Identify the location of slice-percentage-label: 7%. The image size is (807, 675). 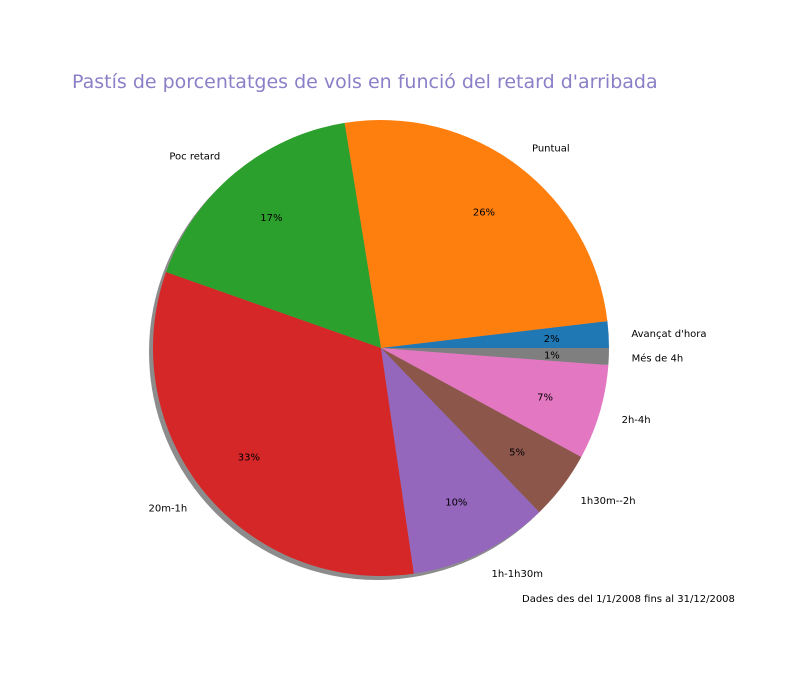
(545, 397).